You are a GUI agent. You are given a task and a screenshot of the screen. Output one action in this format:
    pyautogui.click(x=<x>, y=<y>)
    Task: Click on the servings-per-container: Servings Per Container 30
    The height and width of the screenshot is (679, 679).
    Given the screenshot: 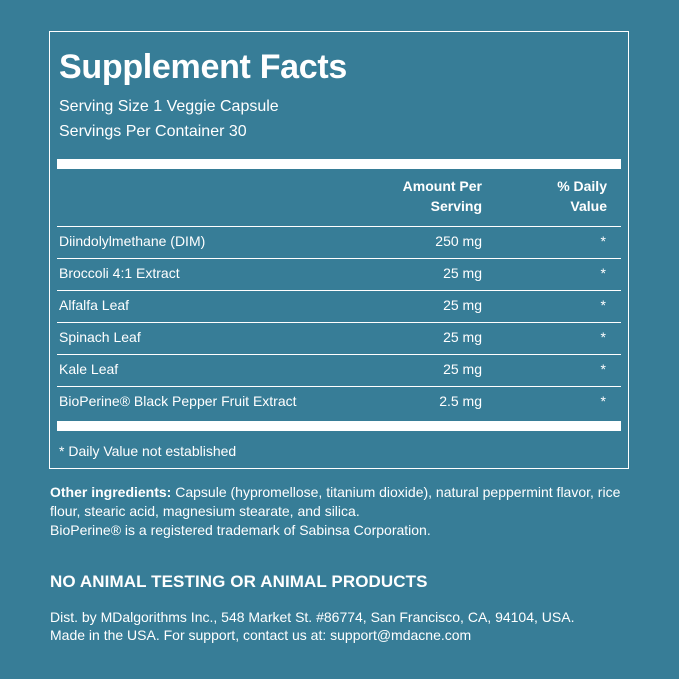 What is the action you would take?
    pyautogui.click(x=153, y=131)
    